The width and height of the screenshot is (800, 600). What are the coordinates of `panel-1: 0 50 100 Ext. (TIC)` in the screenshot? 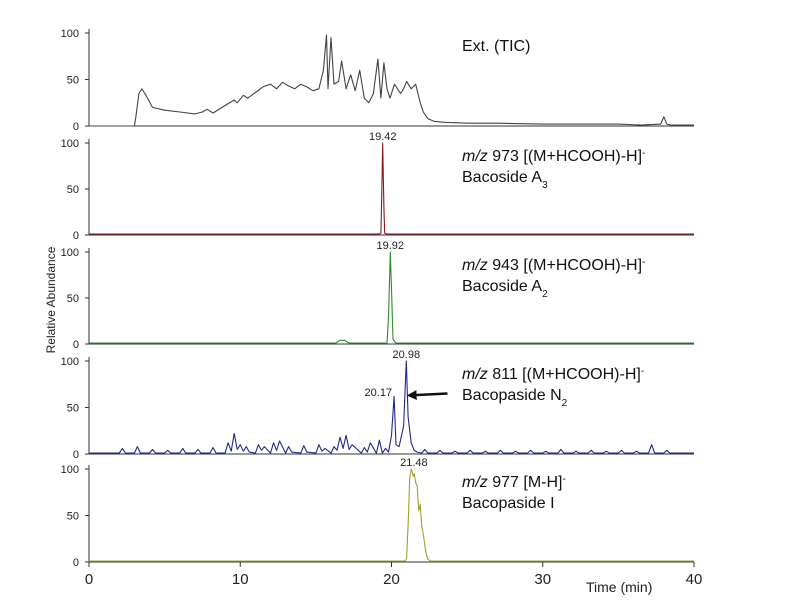 It's located at (377, 80).